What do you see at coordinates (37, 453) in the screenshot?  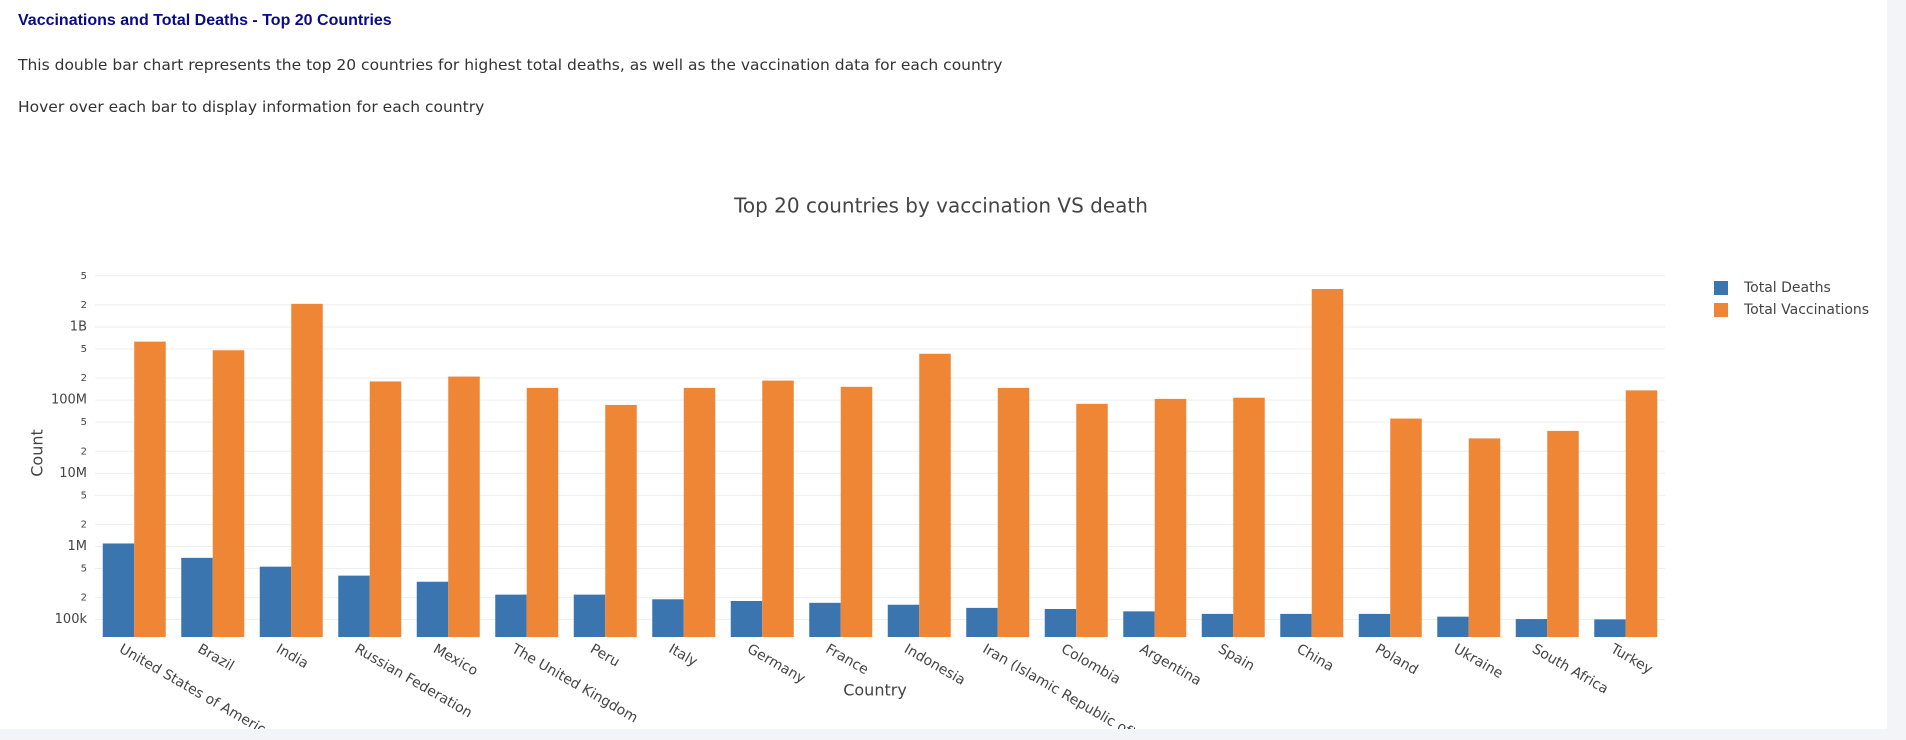 I see `y-axis-title: Count` at bounding box center [37, 453].